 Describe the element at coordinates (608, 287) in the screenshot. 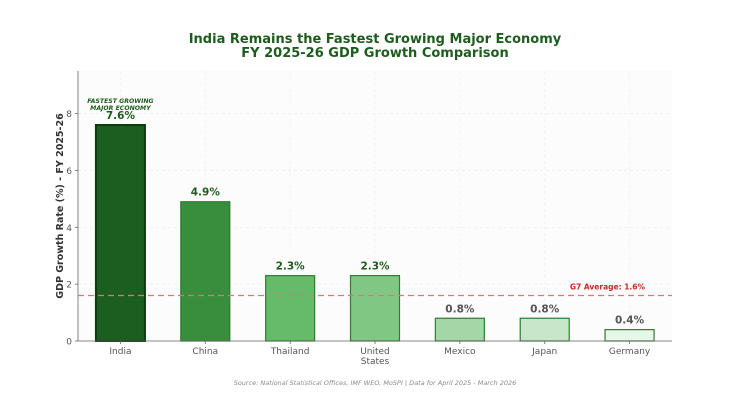

I see `reference-line-label: G7 Average: 1.6%` at that location.